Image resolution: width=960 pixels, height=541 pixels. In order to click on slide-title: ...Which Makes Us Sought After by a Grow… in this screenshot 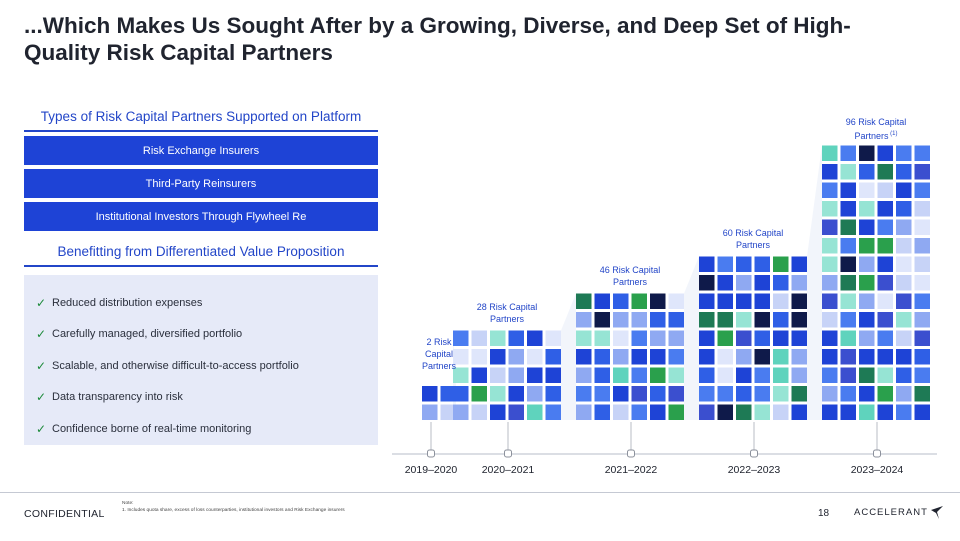, I will do `click(437, 39)`.